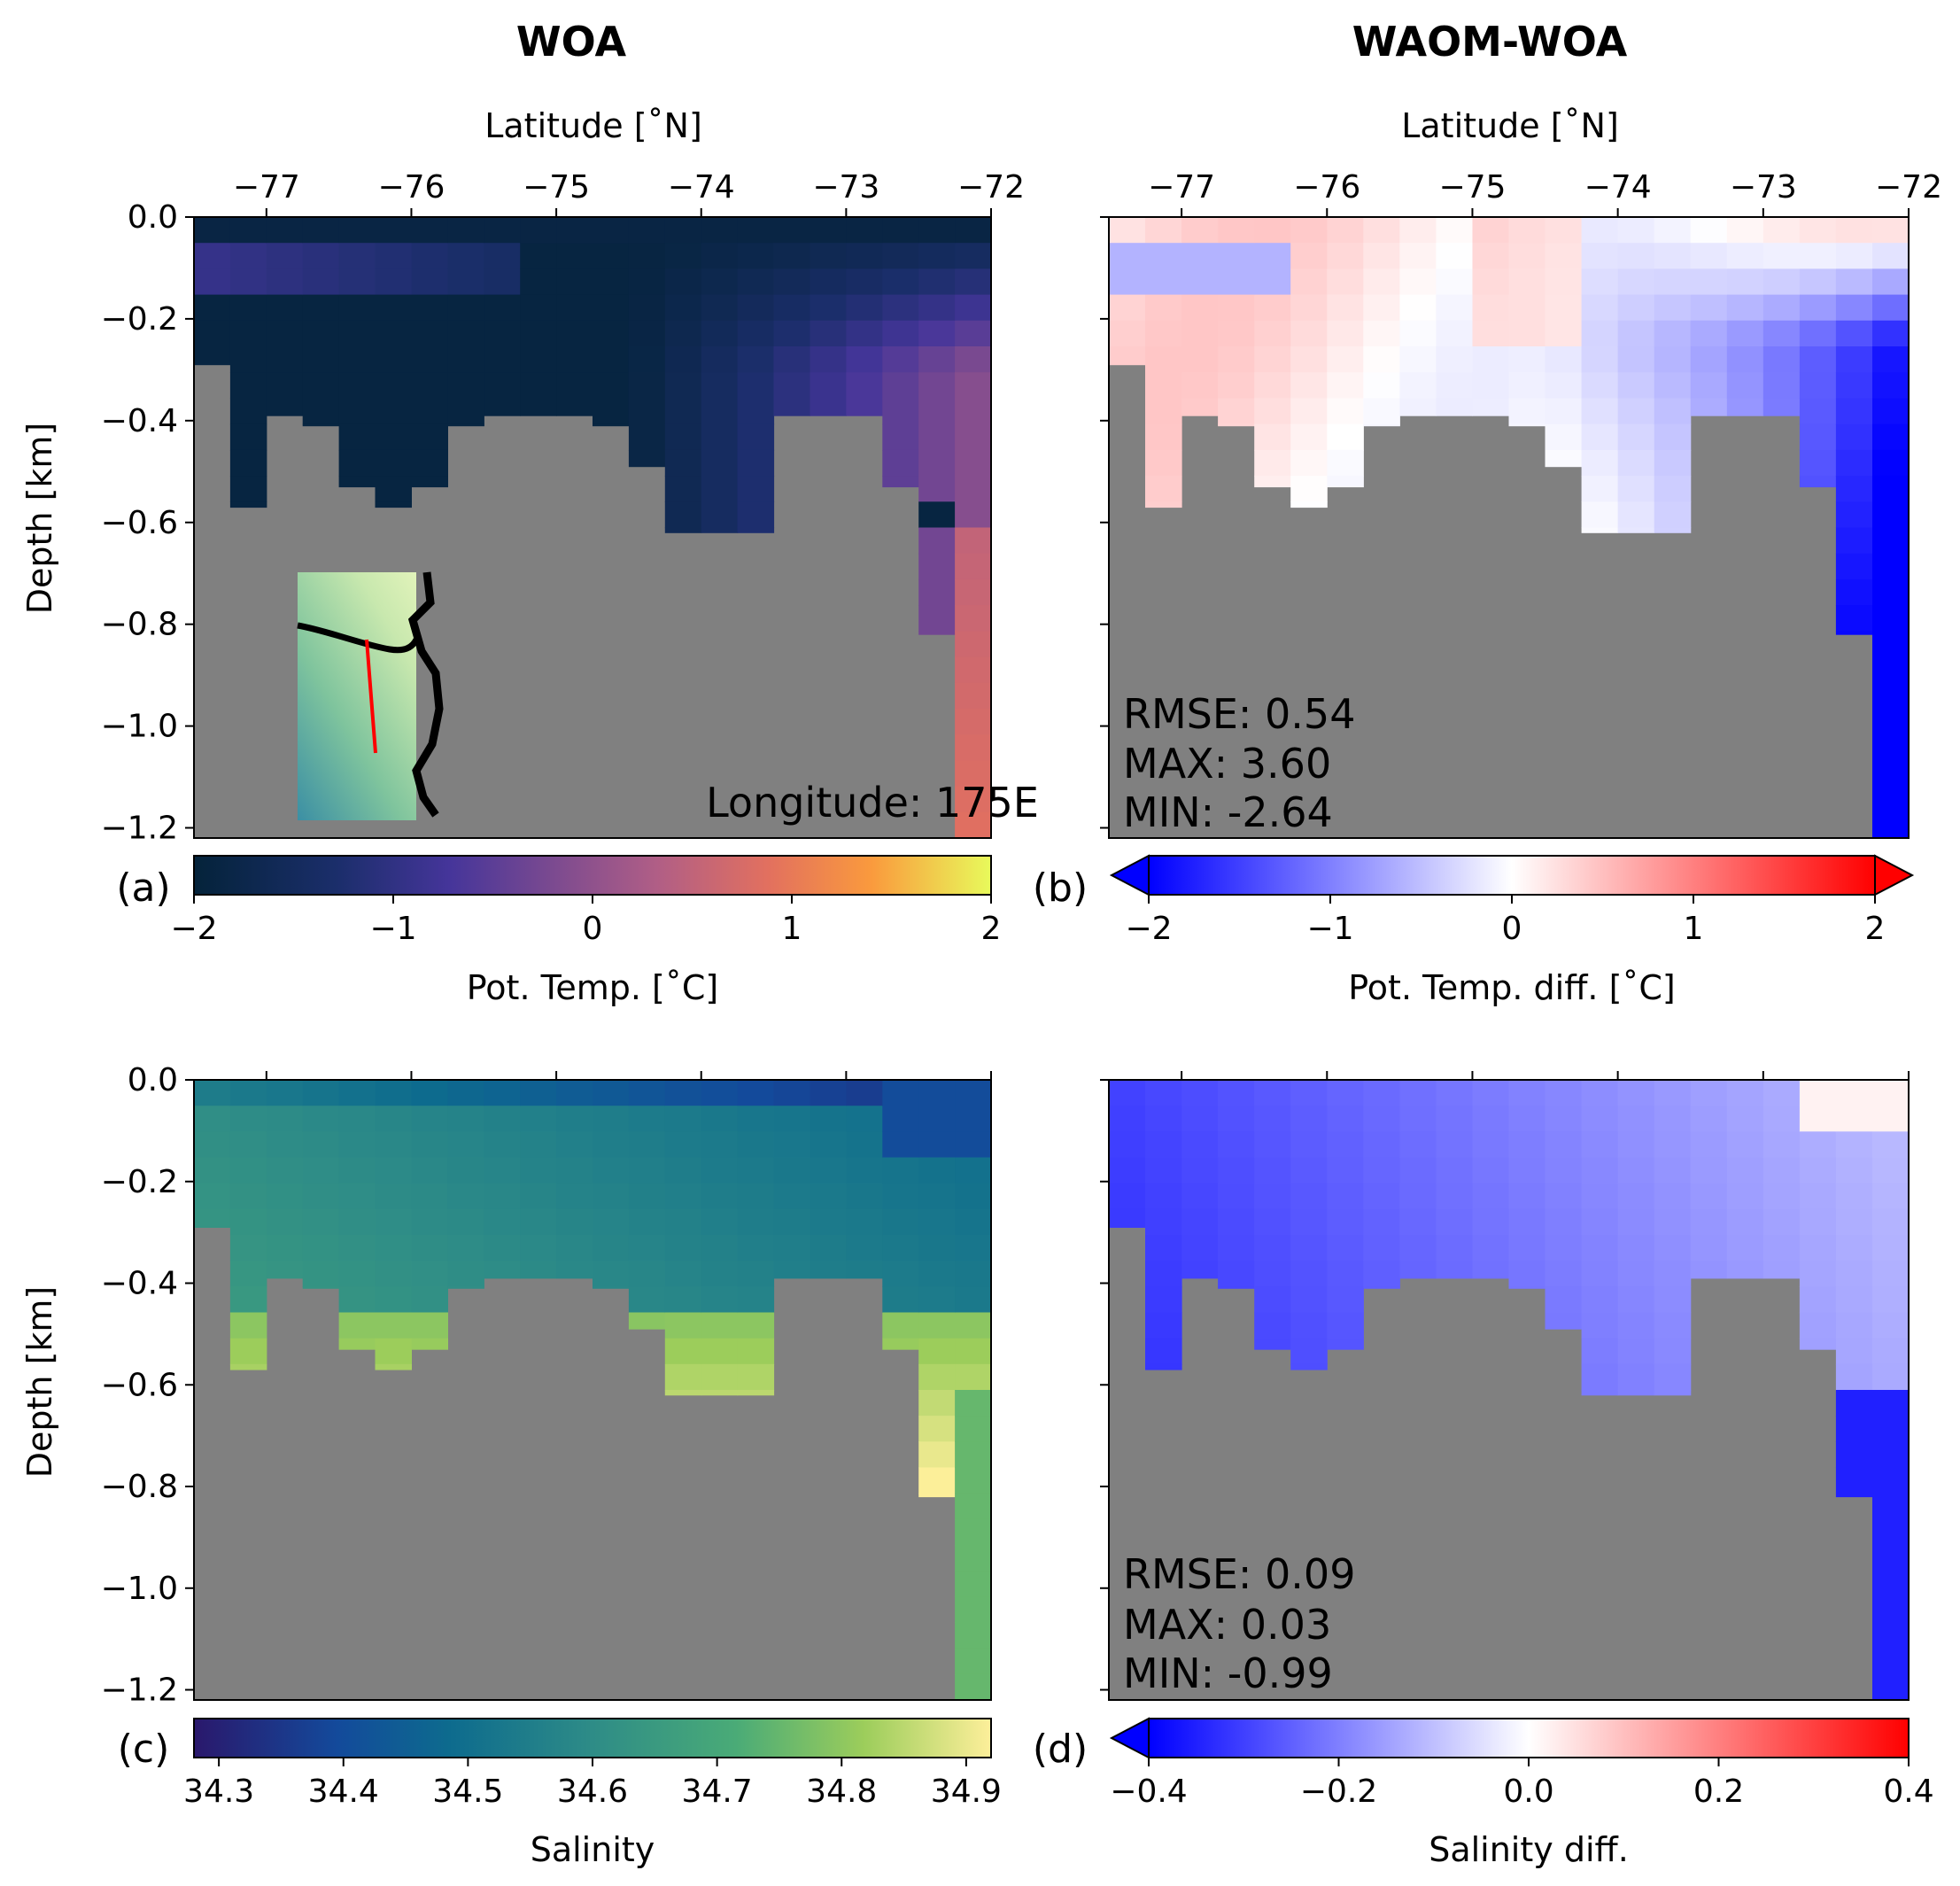  I want to click on colorbar-tick-label: 34.3, so click(218, 1791).